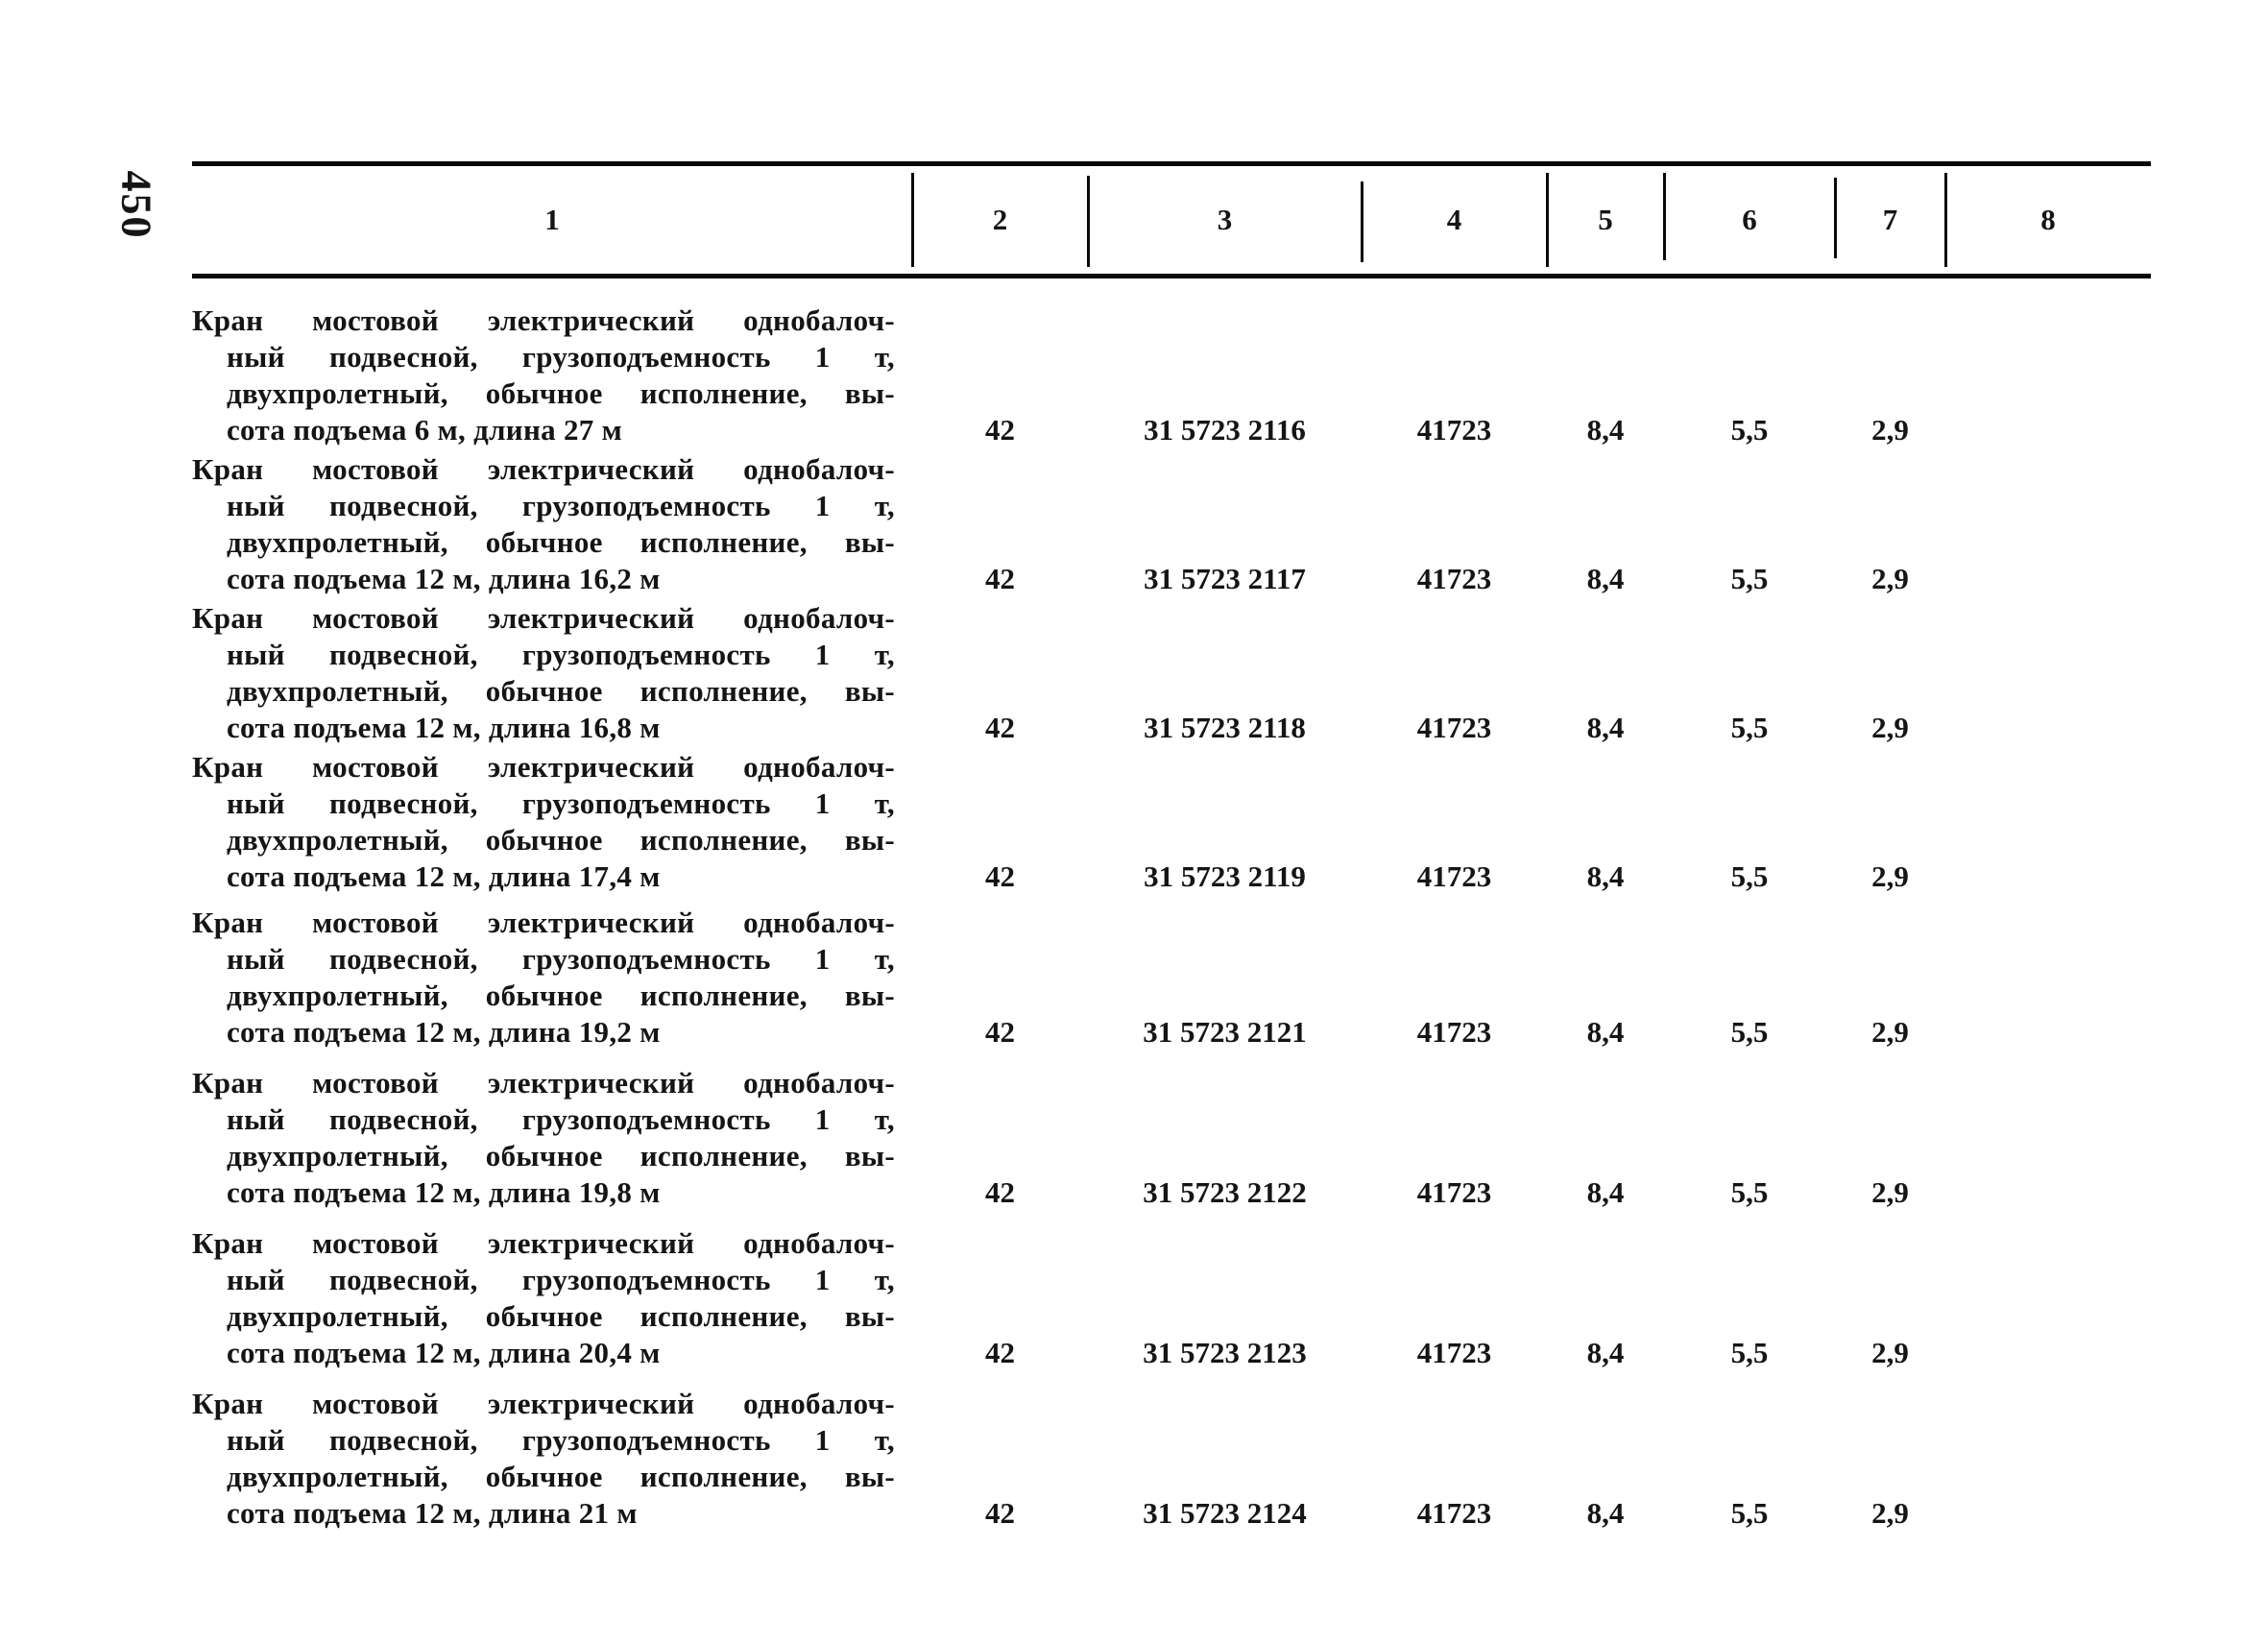  Describe the element at coordinates (1172, 163) in the screenshot. I see `table-rule-top` at that location.